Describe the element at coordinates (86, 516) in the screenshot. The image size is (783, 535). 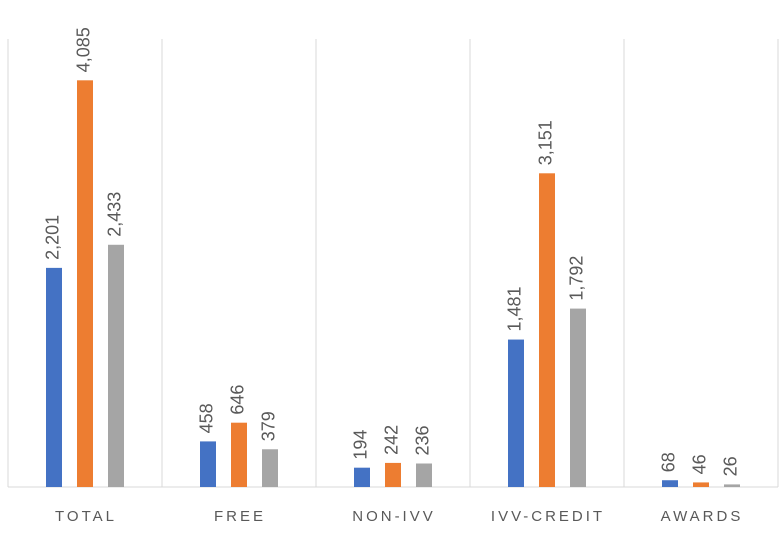
I see `x-tick-label: TOTAL` at that location.